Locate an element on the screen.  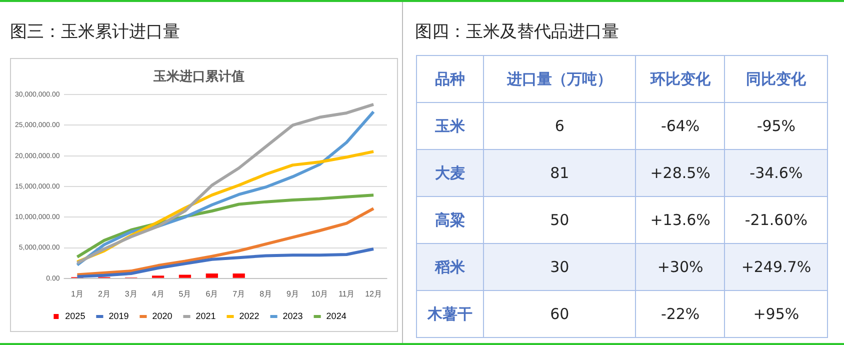
text: 进口量（万吨） is located at coordinates (560, 79).